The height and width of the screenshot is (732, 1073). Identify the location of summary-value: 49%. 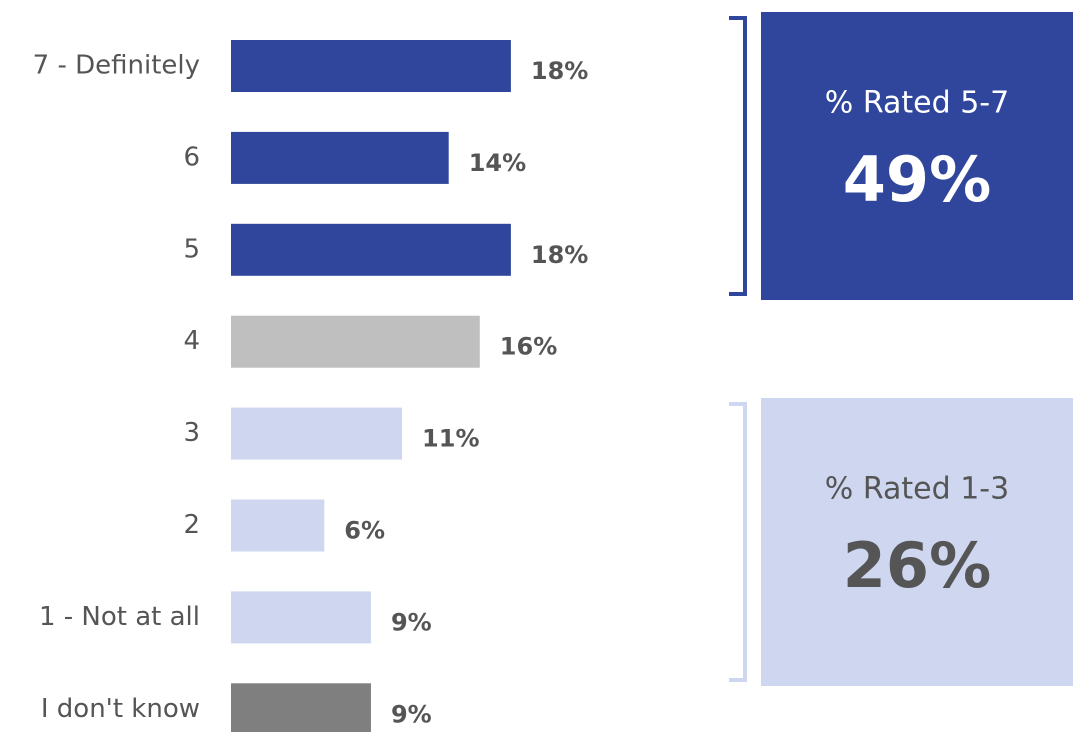
(917, 179).